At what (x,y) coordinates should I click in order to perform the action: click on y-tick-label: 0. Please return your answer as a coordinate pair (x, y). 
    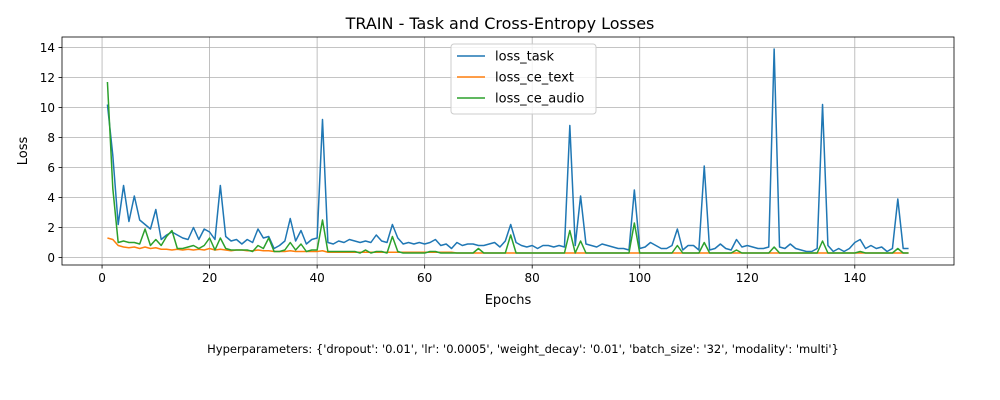
    Looking at the image, I should click on (51, 258).